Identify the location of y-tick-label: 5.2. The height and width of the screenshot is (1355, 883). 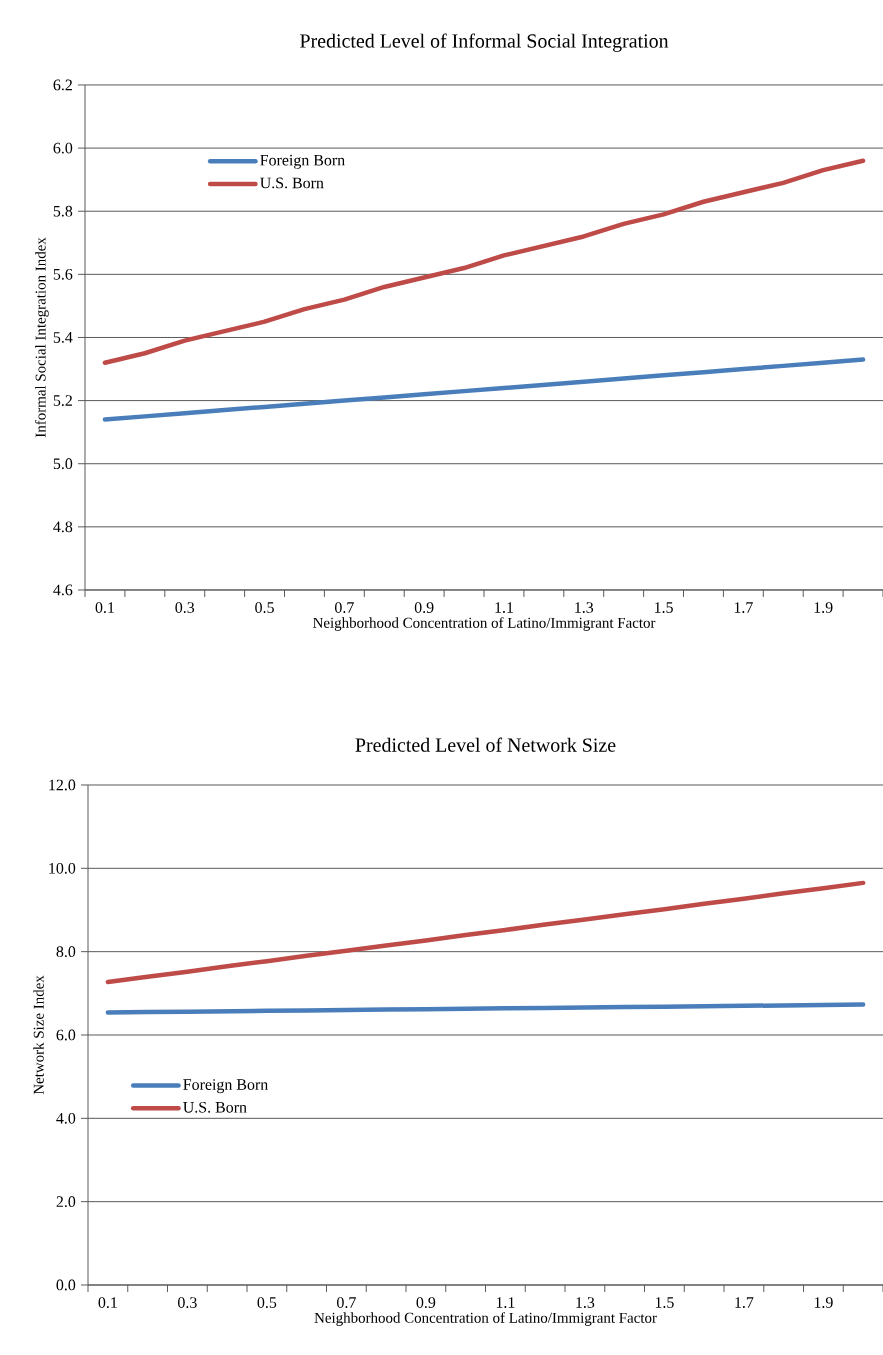
(62, 400).